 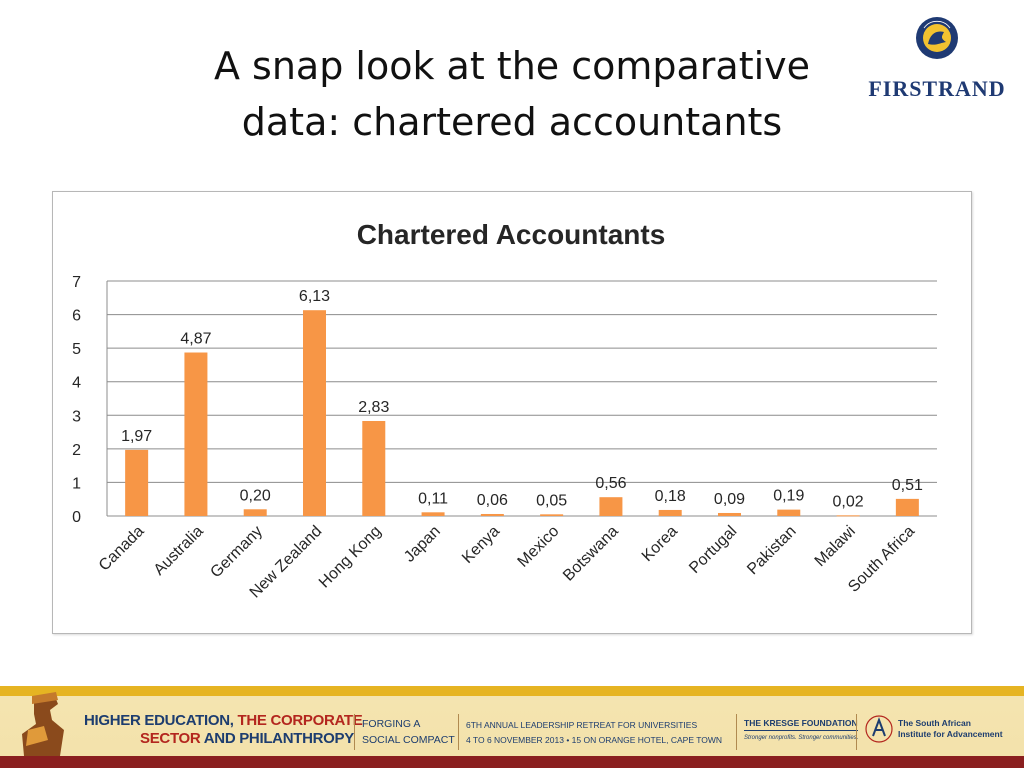 What do you see at coordinates (255, 495) in the screenshot?
I see `data-label: 0,20` at bounding box center [255, 495].